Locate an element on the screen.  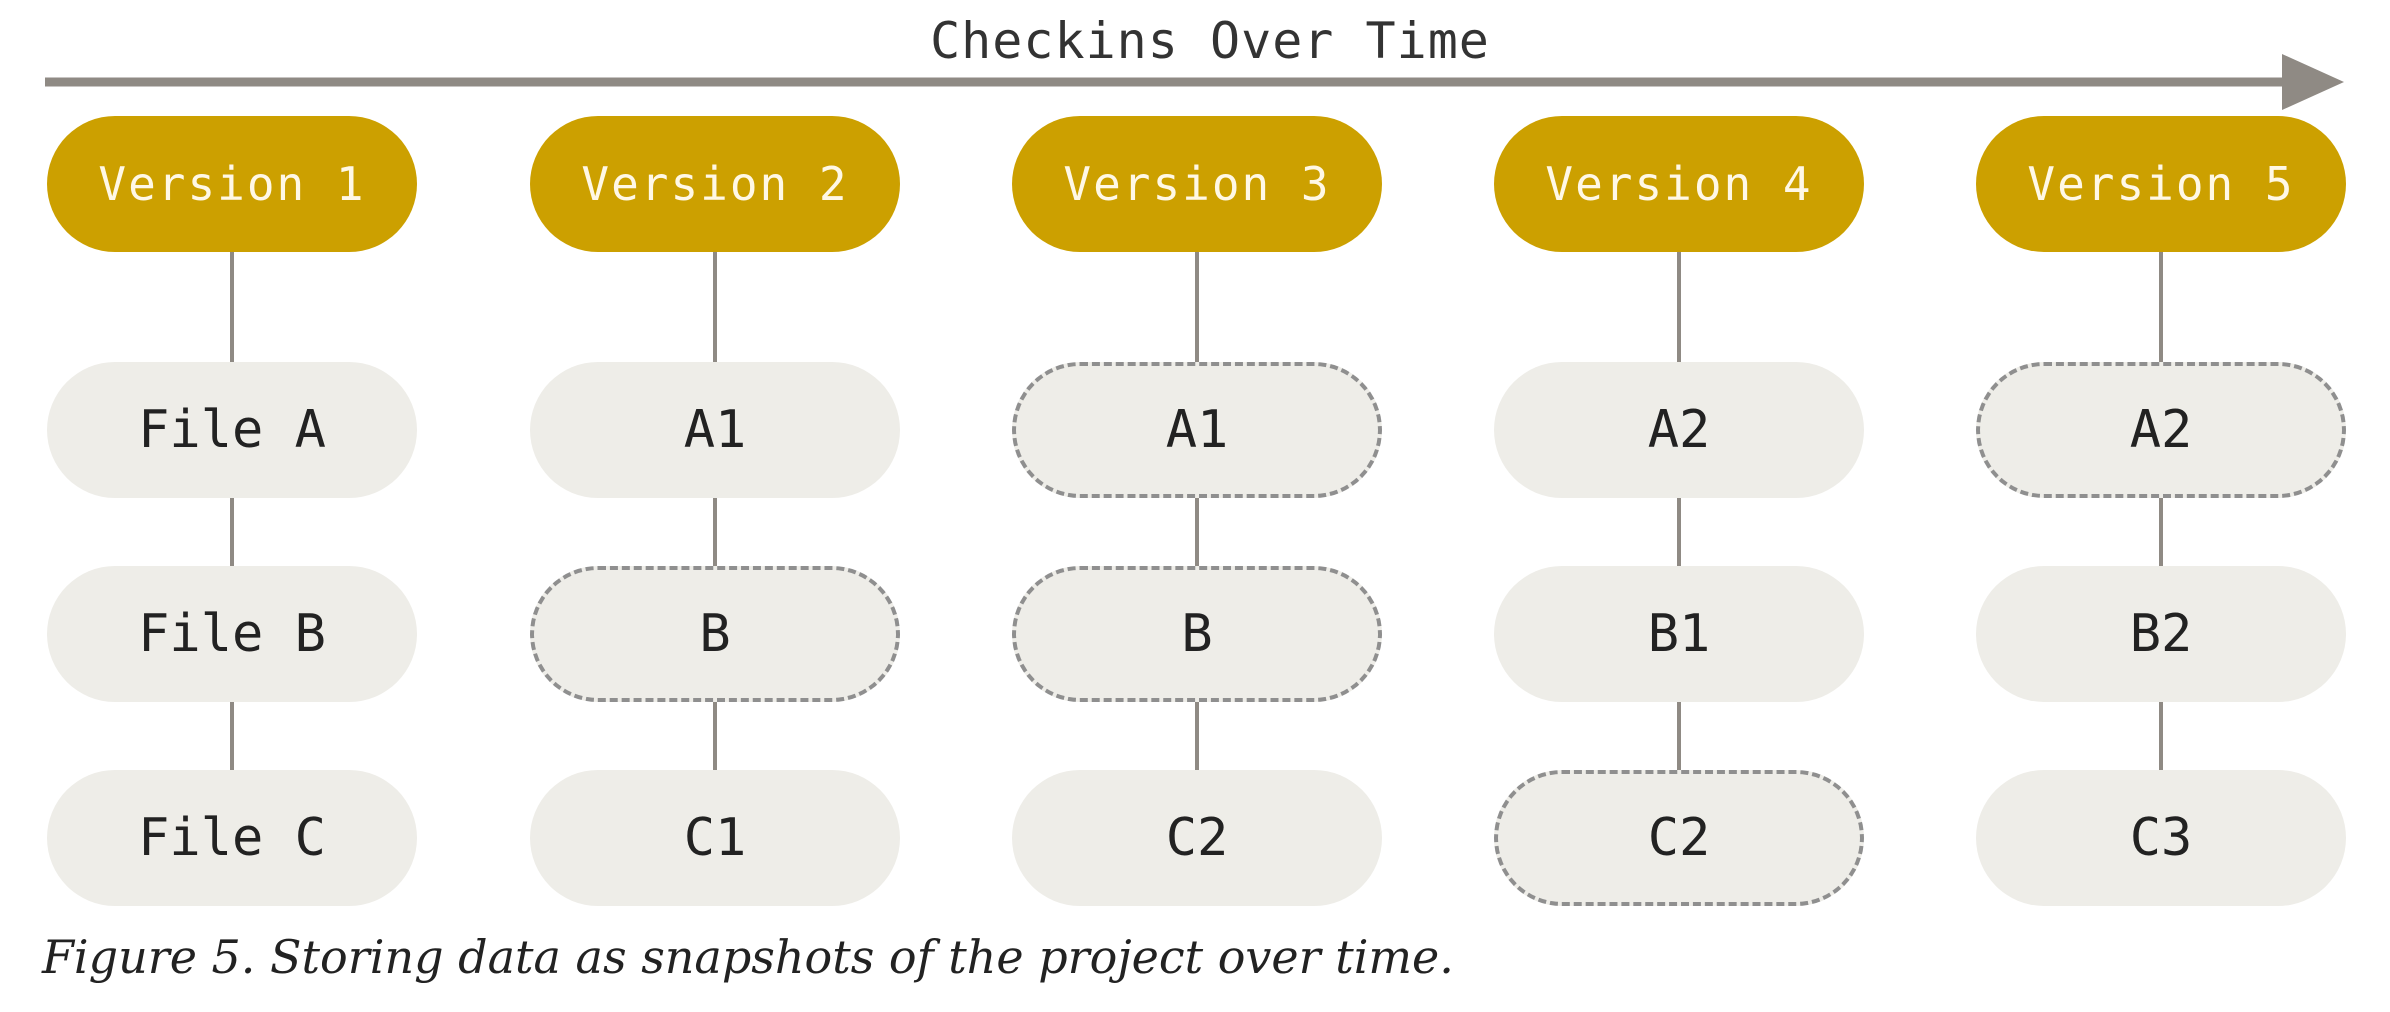
file-node: A1 is located at coordinates (715, 430).